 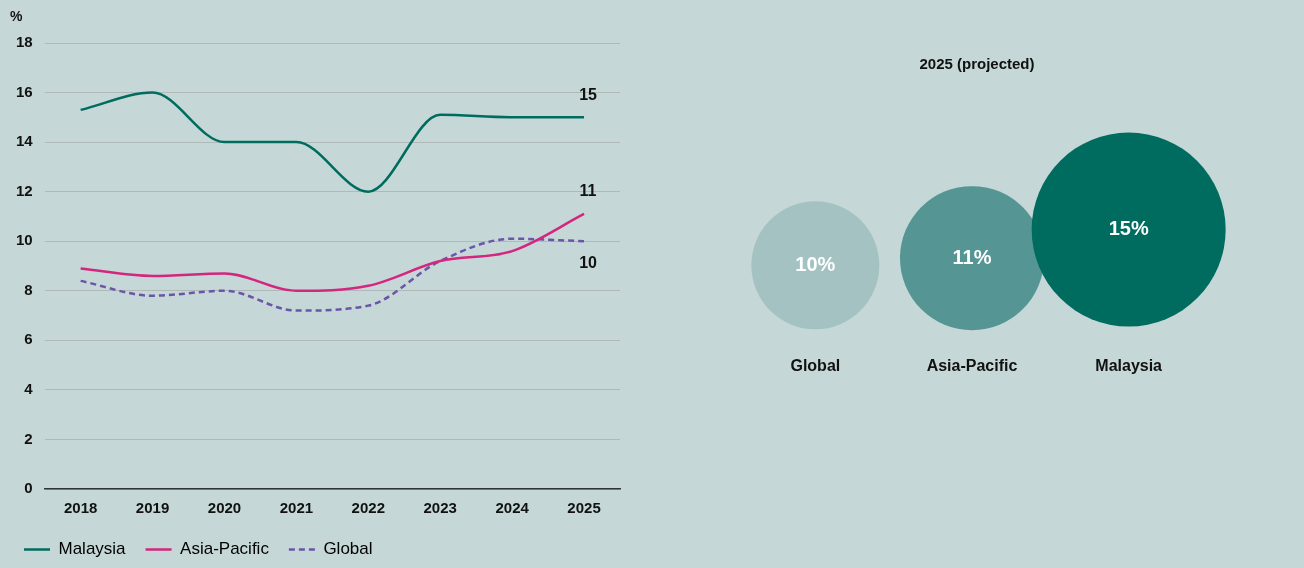 What do you see at coordinates (440, 508) in the screenshot?
I see `x-tick-label: 2023` at bounding box center [440, 508].